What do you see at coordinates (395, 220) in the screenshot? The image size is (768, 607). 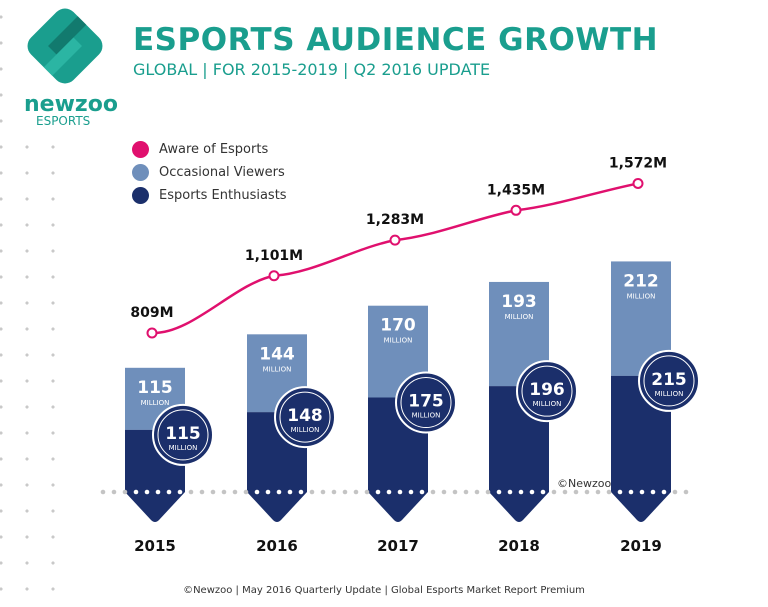 I see `aware-value-label: 1,283M` at bounding box center [395, 220].